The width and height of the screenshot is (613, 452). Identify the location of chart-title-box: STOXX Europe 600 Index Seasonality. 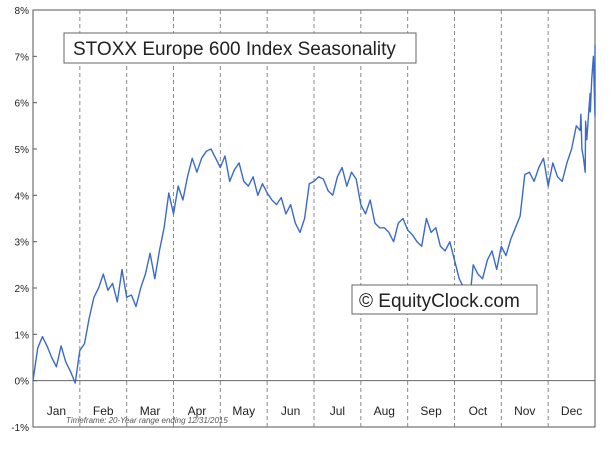
(240, 48).